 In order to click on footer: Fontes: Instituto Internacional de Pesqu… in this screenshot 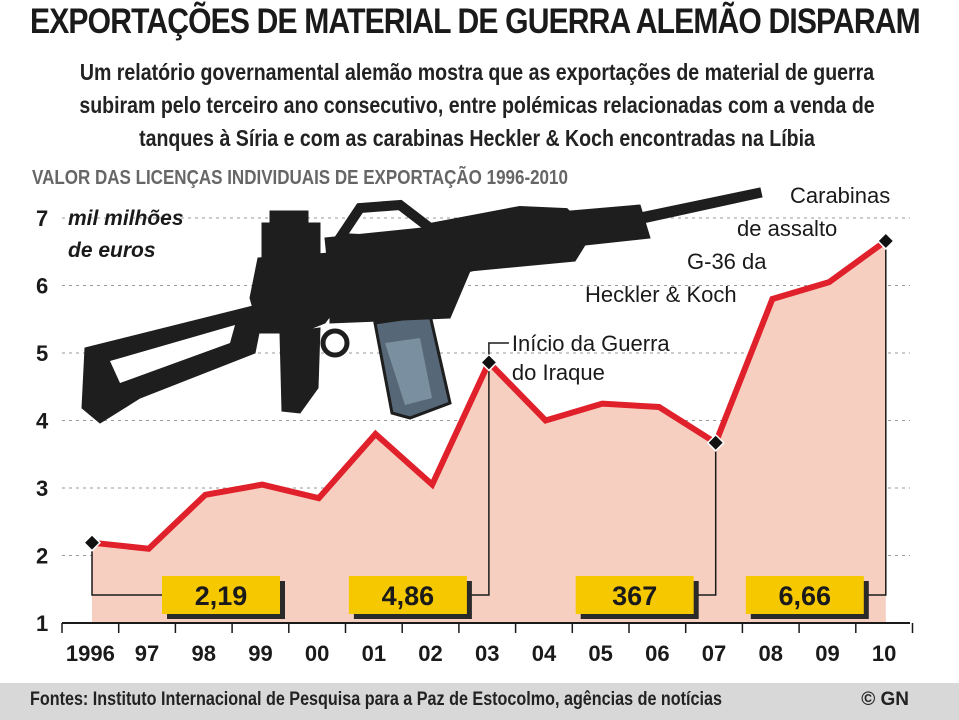, I will do `click(479, 701)`.